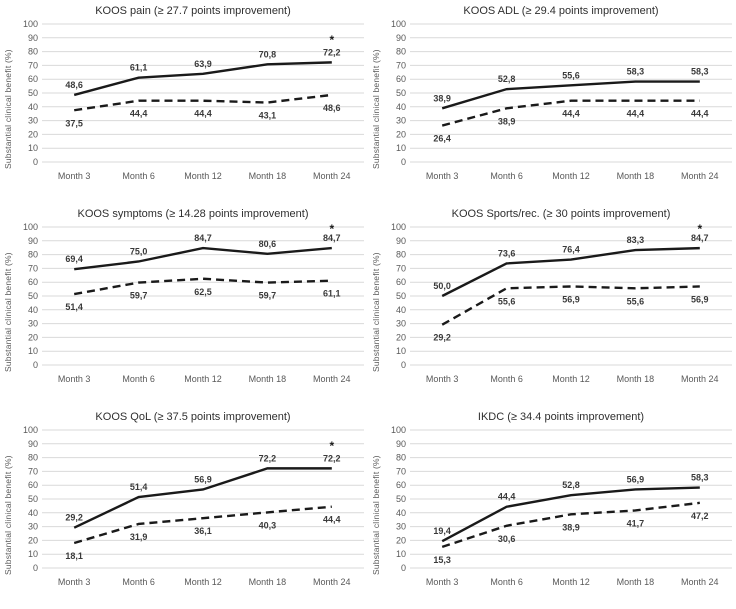  Describe the element at coordinates (700, 516) in the screenshot. I see `data-label: 47,2` at that location.